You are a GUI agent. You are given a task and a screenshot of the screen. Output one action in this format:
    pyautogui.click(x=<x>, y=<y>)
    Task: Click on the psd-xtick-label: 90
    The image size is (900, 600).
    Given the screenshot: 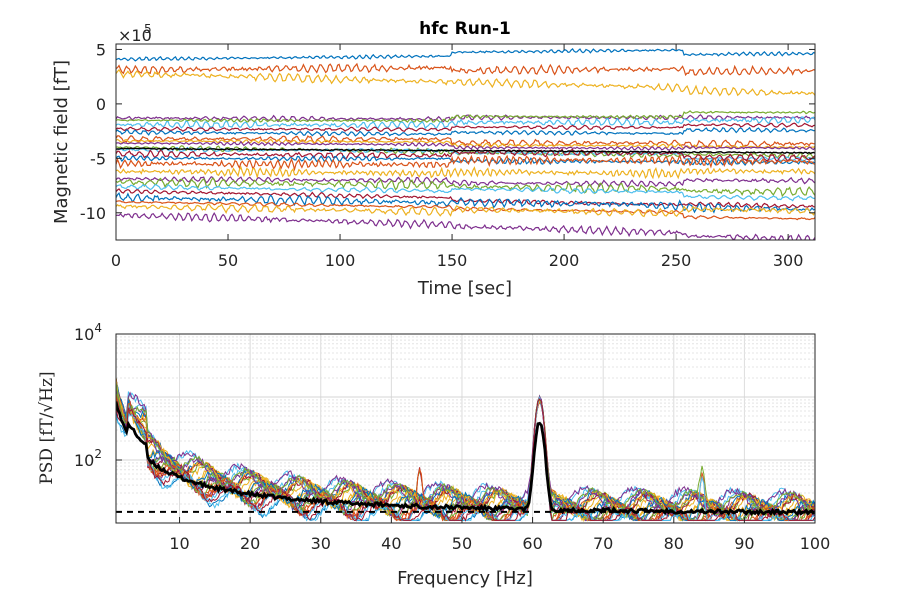 What is the action you would take?
    pyautogui.click(x=744, y=543)
    